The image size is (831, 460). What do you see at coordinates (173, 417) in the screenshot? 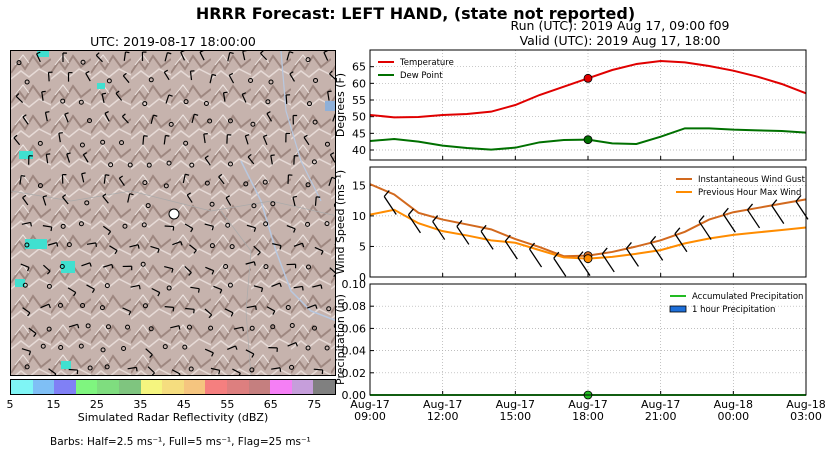
I see `colorbar-label: Simulated Radar Reflectivity (dBZ)` at bounding box center [173, 417].